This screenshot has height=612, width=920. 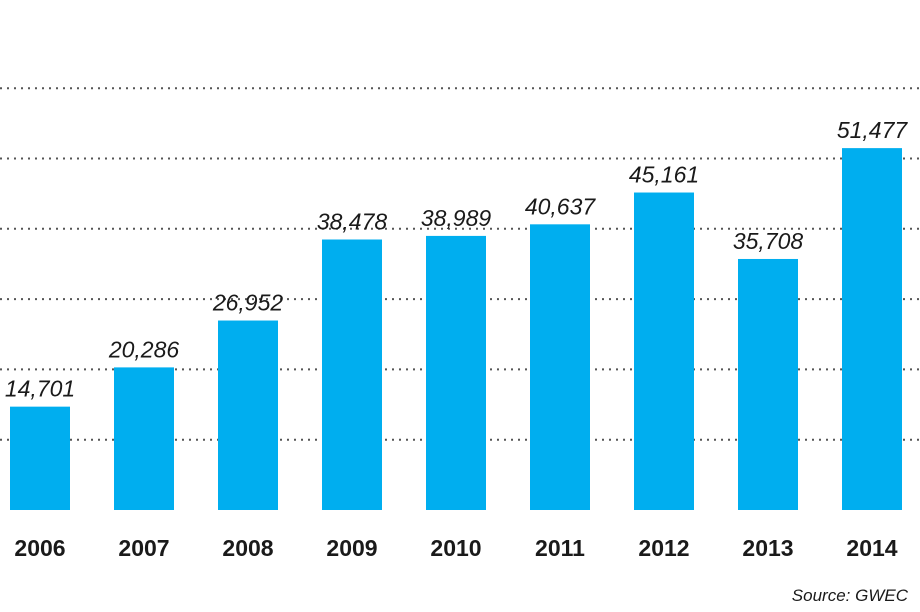 What do you see at coordinates (561, 206) in the screenshot?
I see `value-label-2011: 40,637` at bounding box center [561, 206].